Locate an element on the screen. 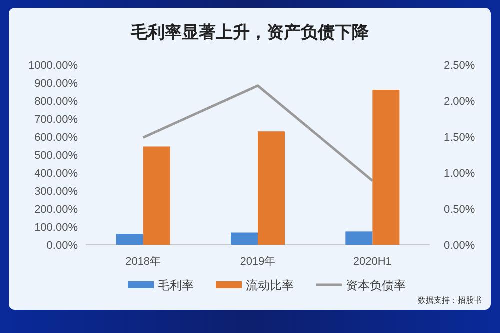 This screenshot has height=333, width=500. y-tick-label: 1000.00% is located at coordinates (53, 66).